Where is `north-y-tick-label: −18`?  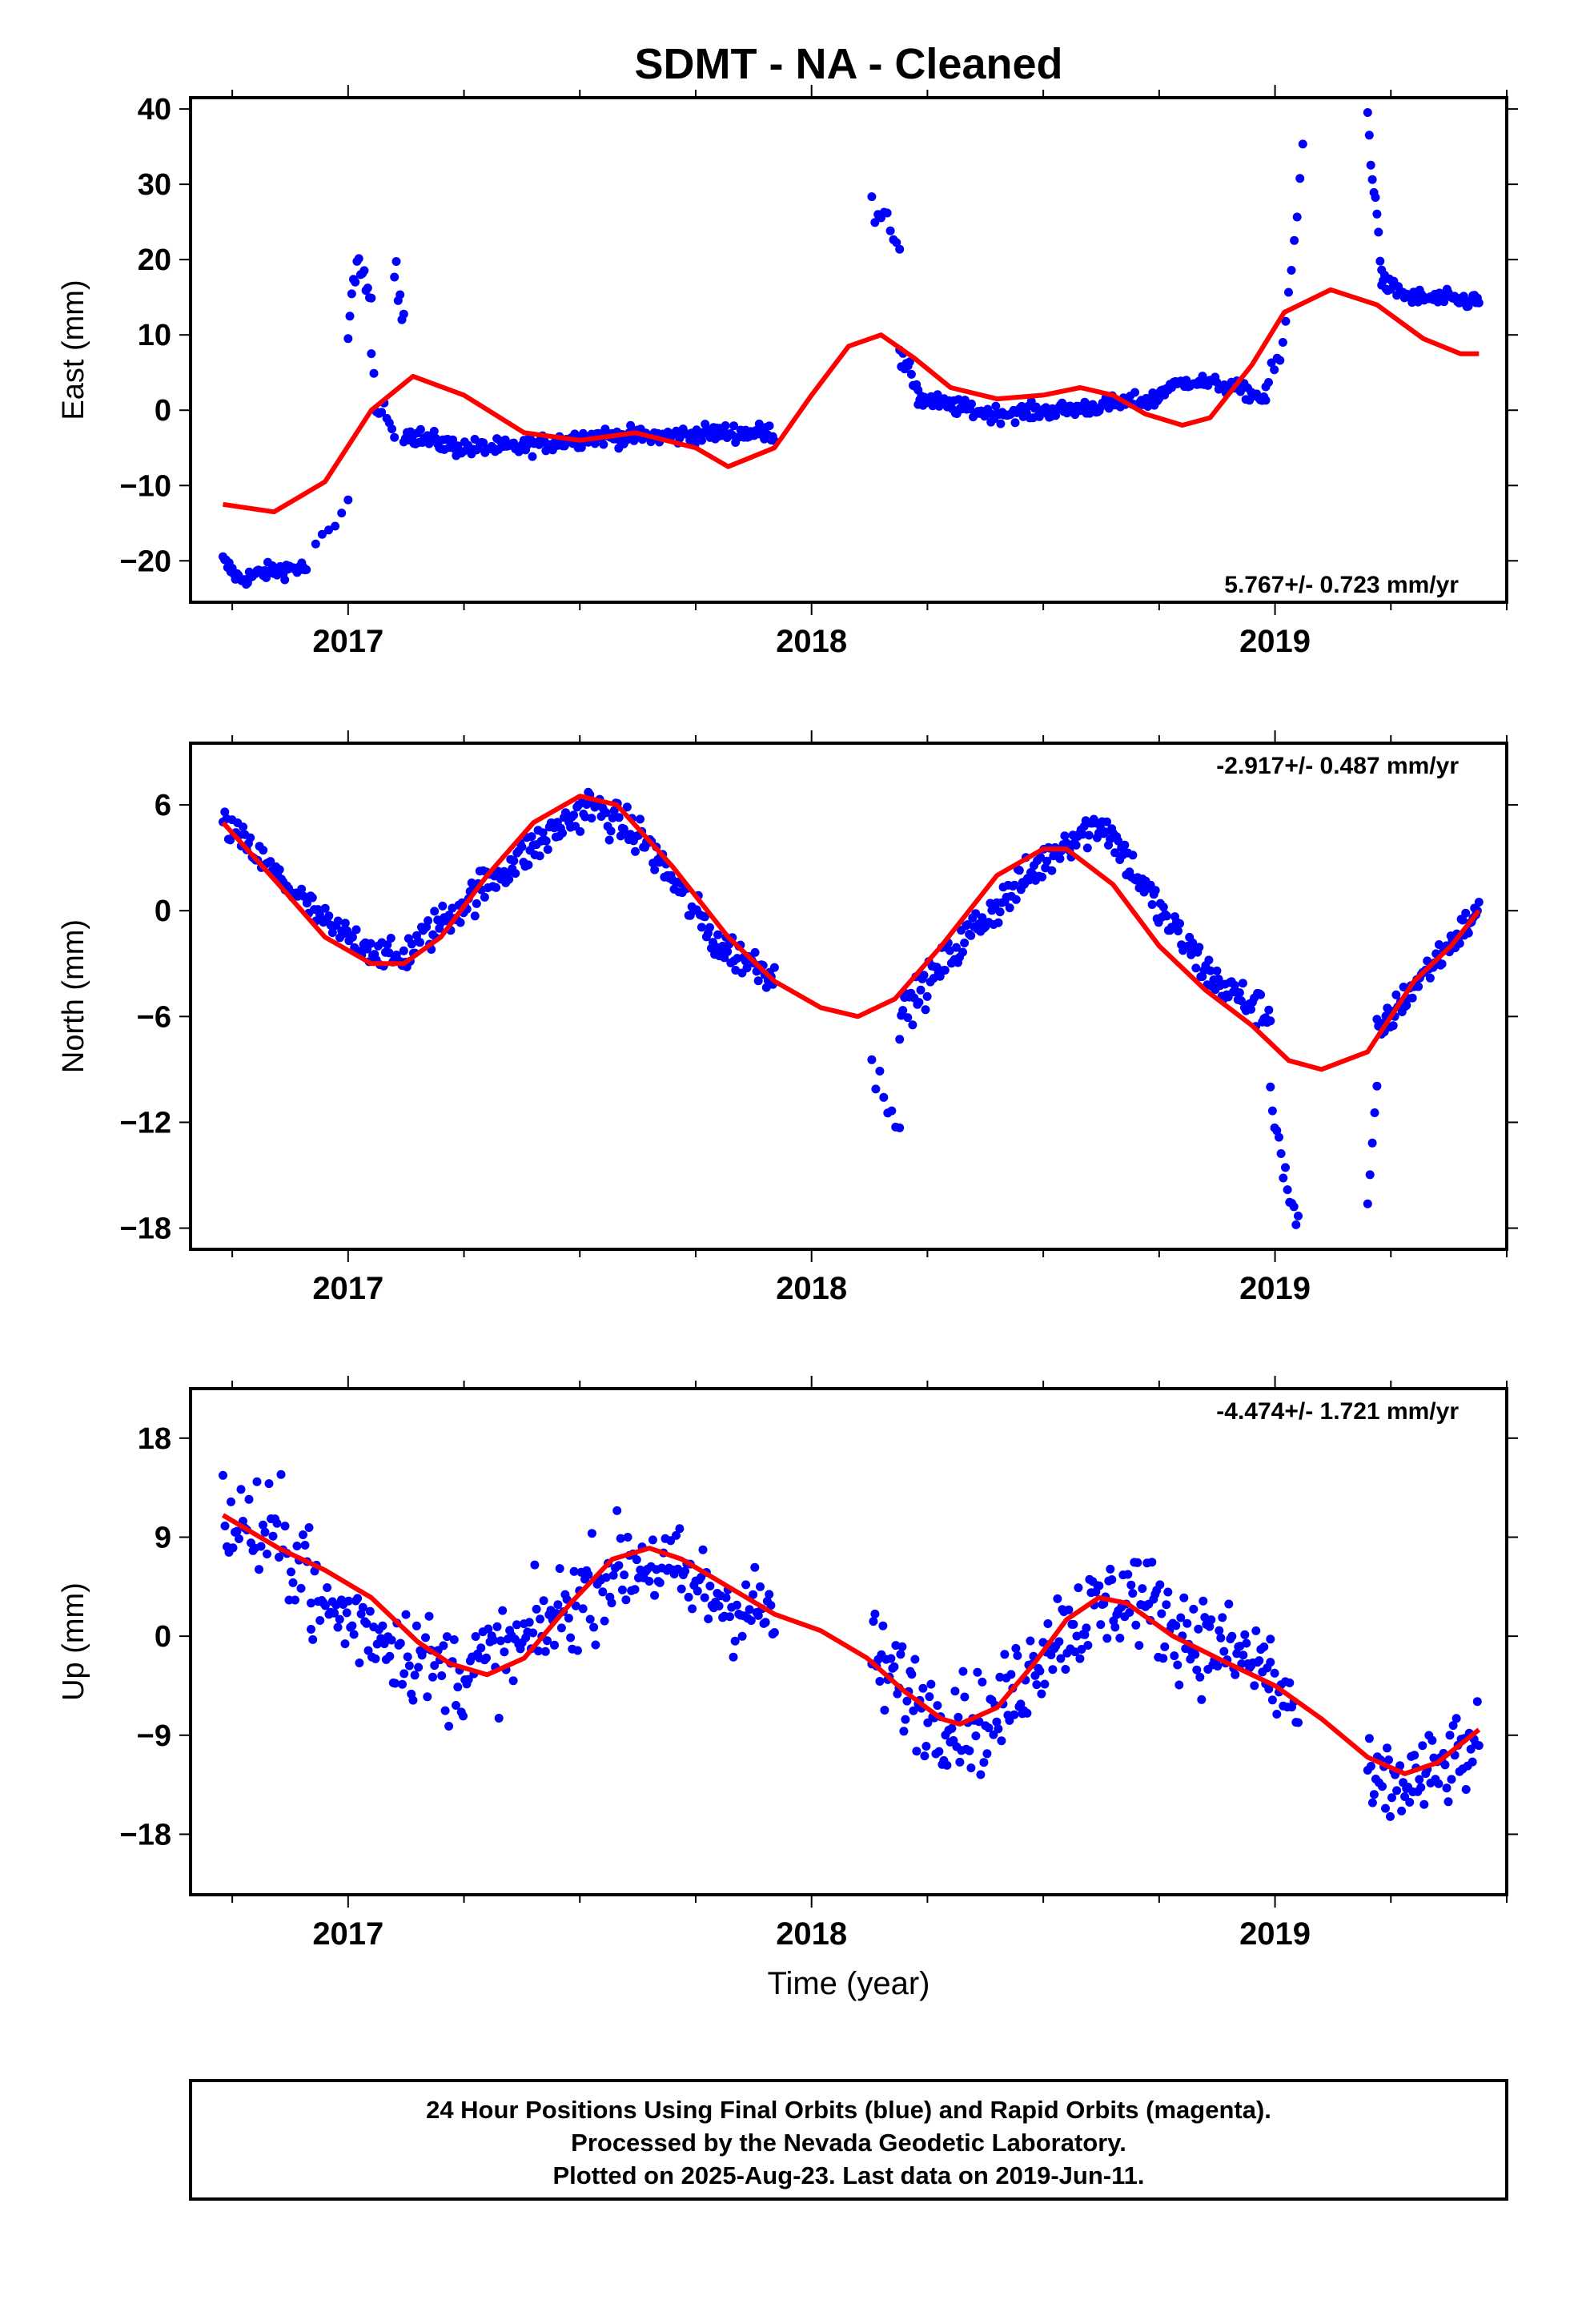 north-y-tick-label: −18 is located at coordinates (145, 1229).